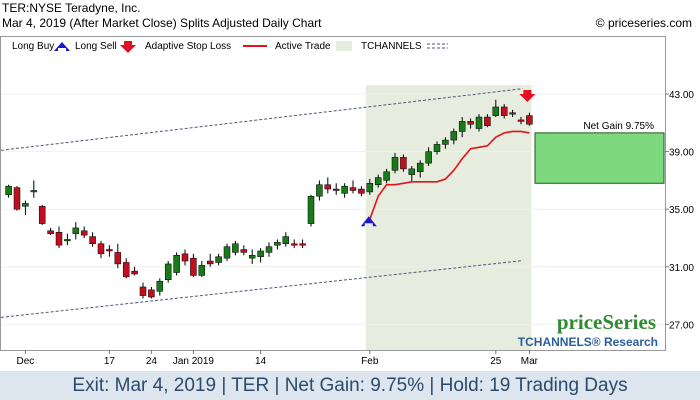  What do you see at coordinates (71, 8) in the screenshot?
I see `chart-title: TER:NYSE Teradyne, Inc.` at bounding box center [71, 8].